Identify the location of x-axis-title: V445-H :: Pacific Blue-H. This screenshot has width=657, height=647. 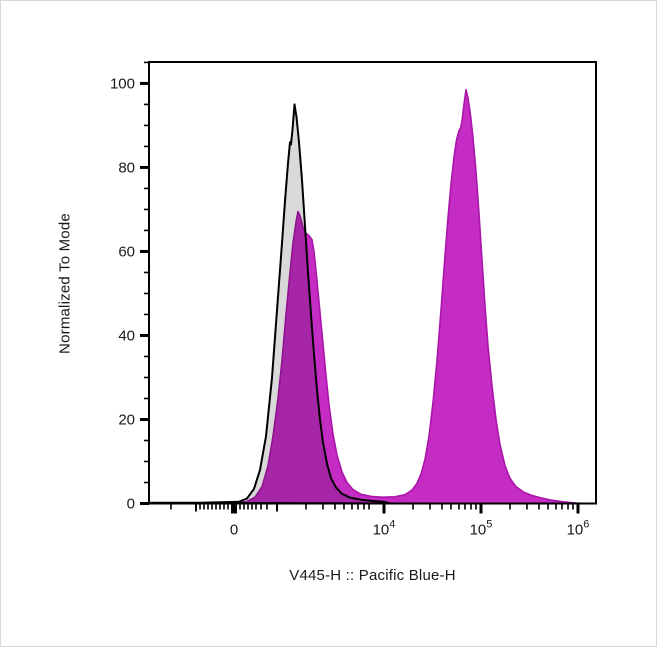
(372, 575).